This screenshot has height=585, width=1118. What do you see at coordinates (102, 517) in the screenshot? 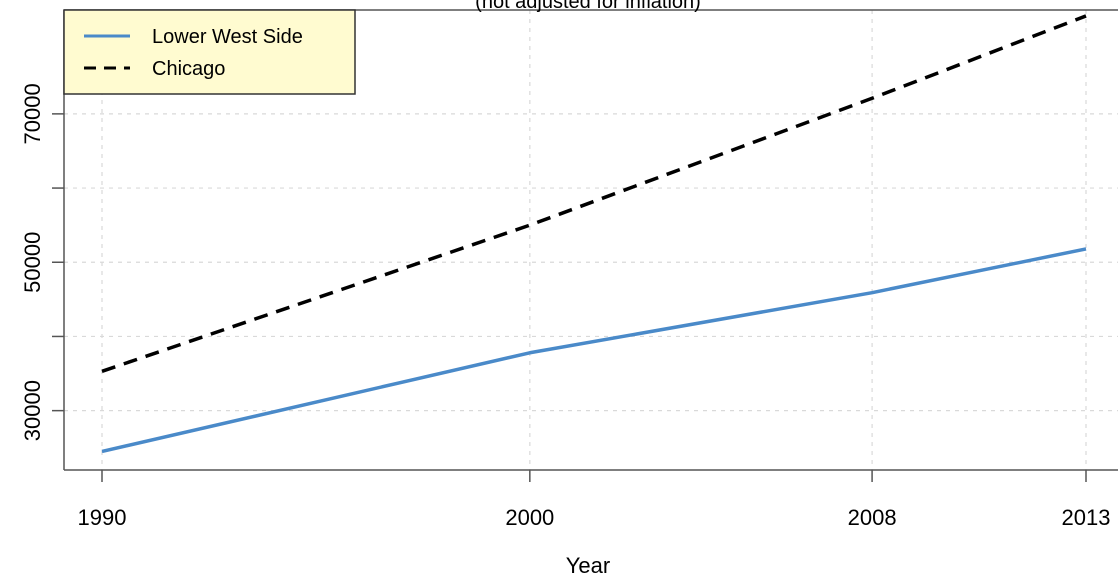
I see `x-tick-label: 1990` at bounding box center [102, 517].